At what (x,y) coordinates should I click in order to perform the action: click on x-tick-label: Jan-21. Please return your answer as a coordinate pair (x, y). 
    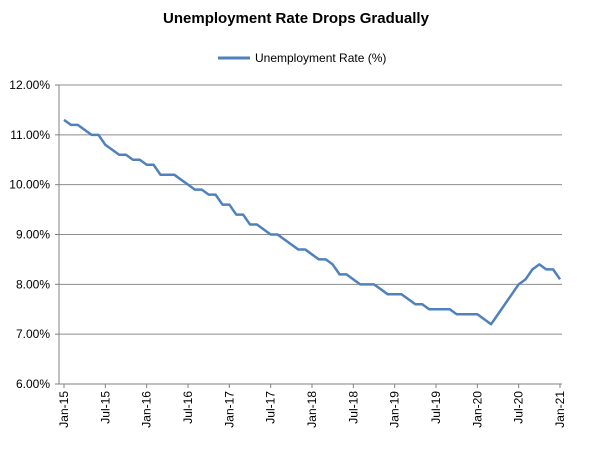
    Looking at the image, I should click on (560, 409).